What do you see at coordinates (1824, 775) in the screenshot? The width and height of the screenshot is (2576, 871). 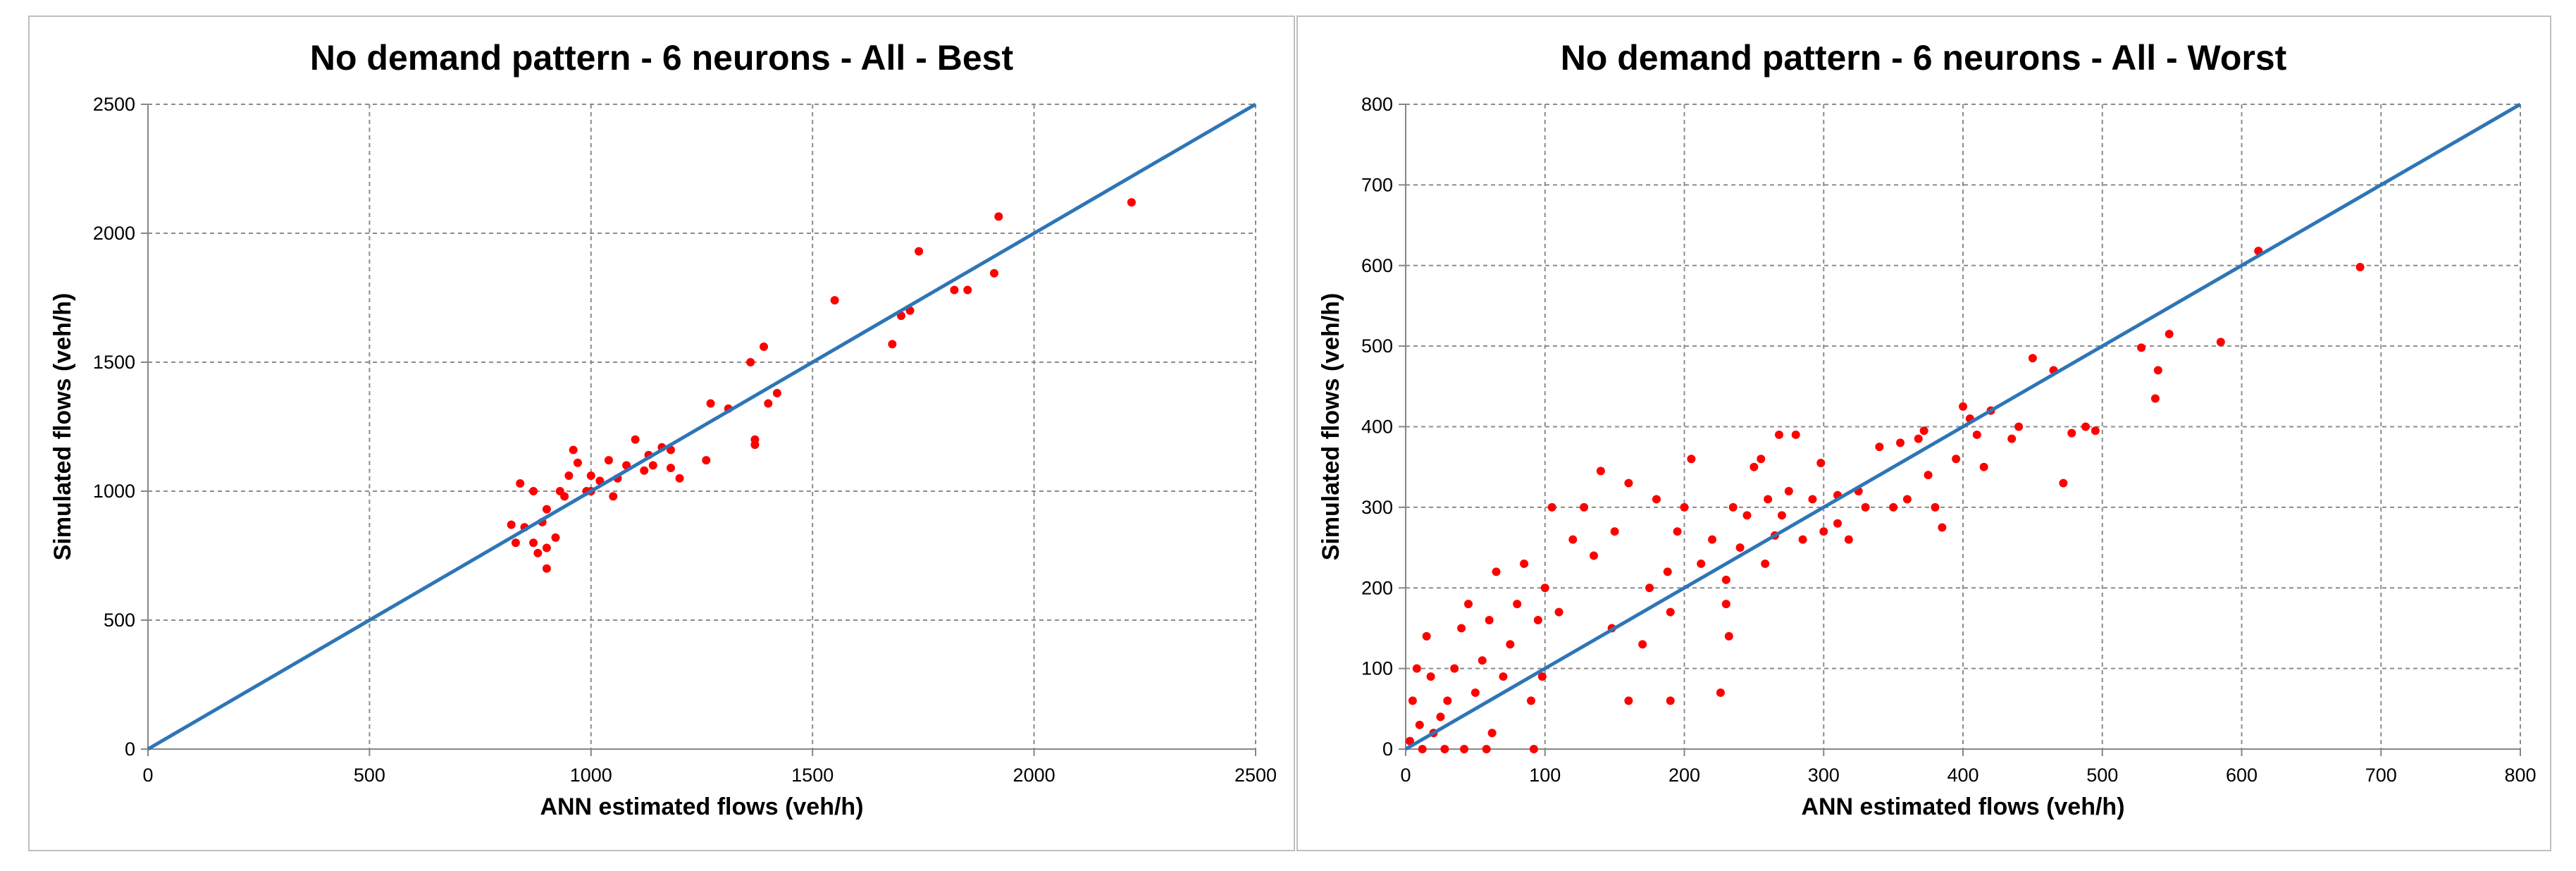 I see `x-tick-label: 300` at bounding box center [1824, 775].